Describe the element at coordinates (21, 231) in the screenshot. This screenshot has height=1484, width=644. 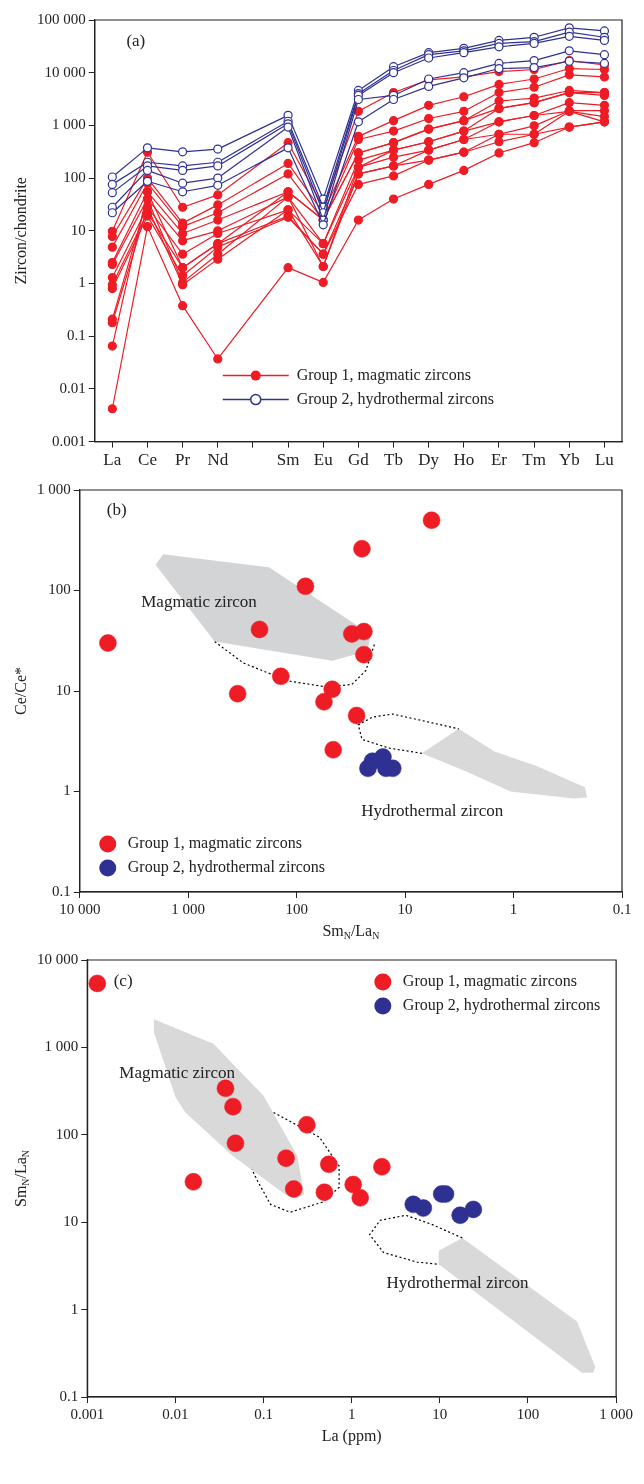
I see `y-axis-title: Zircon/chondrite` at that location.